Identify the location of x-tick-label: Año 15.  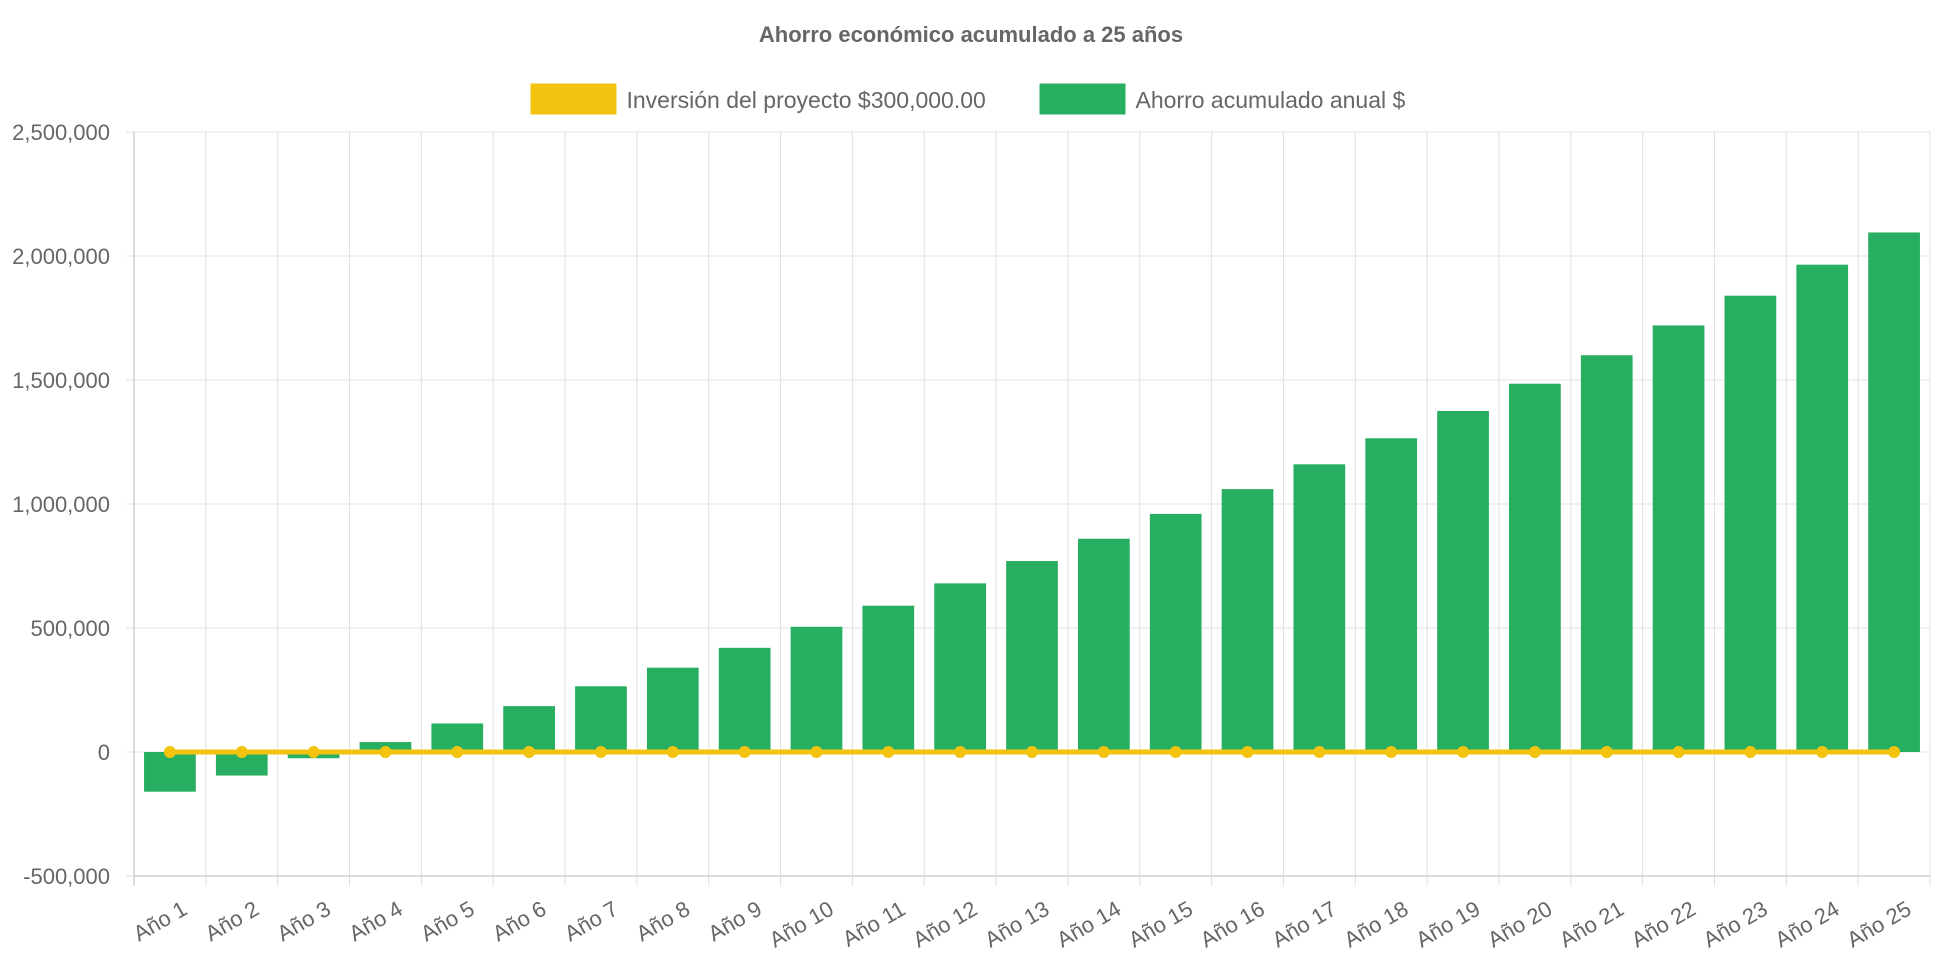
(1160, 924).